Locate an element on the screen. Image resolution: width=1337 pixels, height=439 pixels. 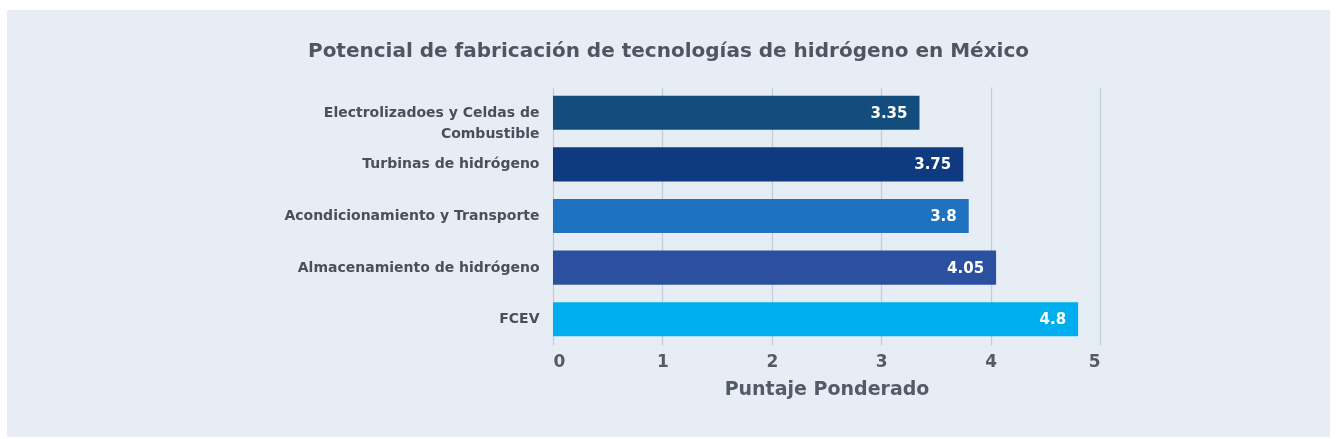
y-tick-label: Almacenamiento de hidrógeno is located at coordinates (418, 266).